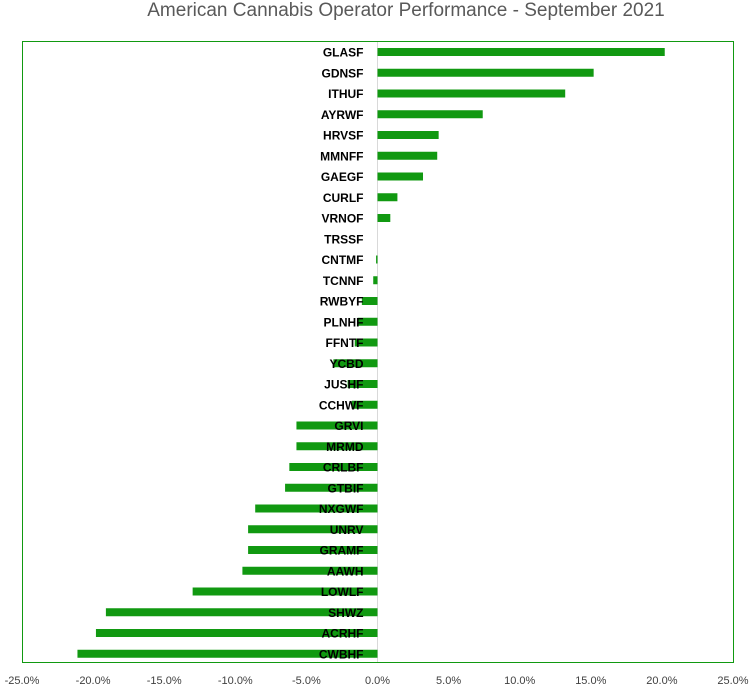 This screenshot has width=753, height=689. Describe the element at coordinates (343, 136) in the screenshot. I see `category-label-hrvsf: HRVSF` at that location.